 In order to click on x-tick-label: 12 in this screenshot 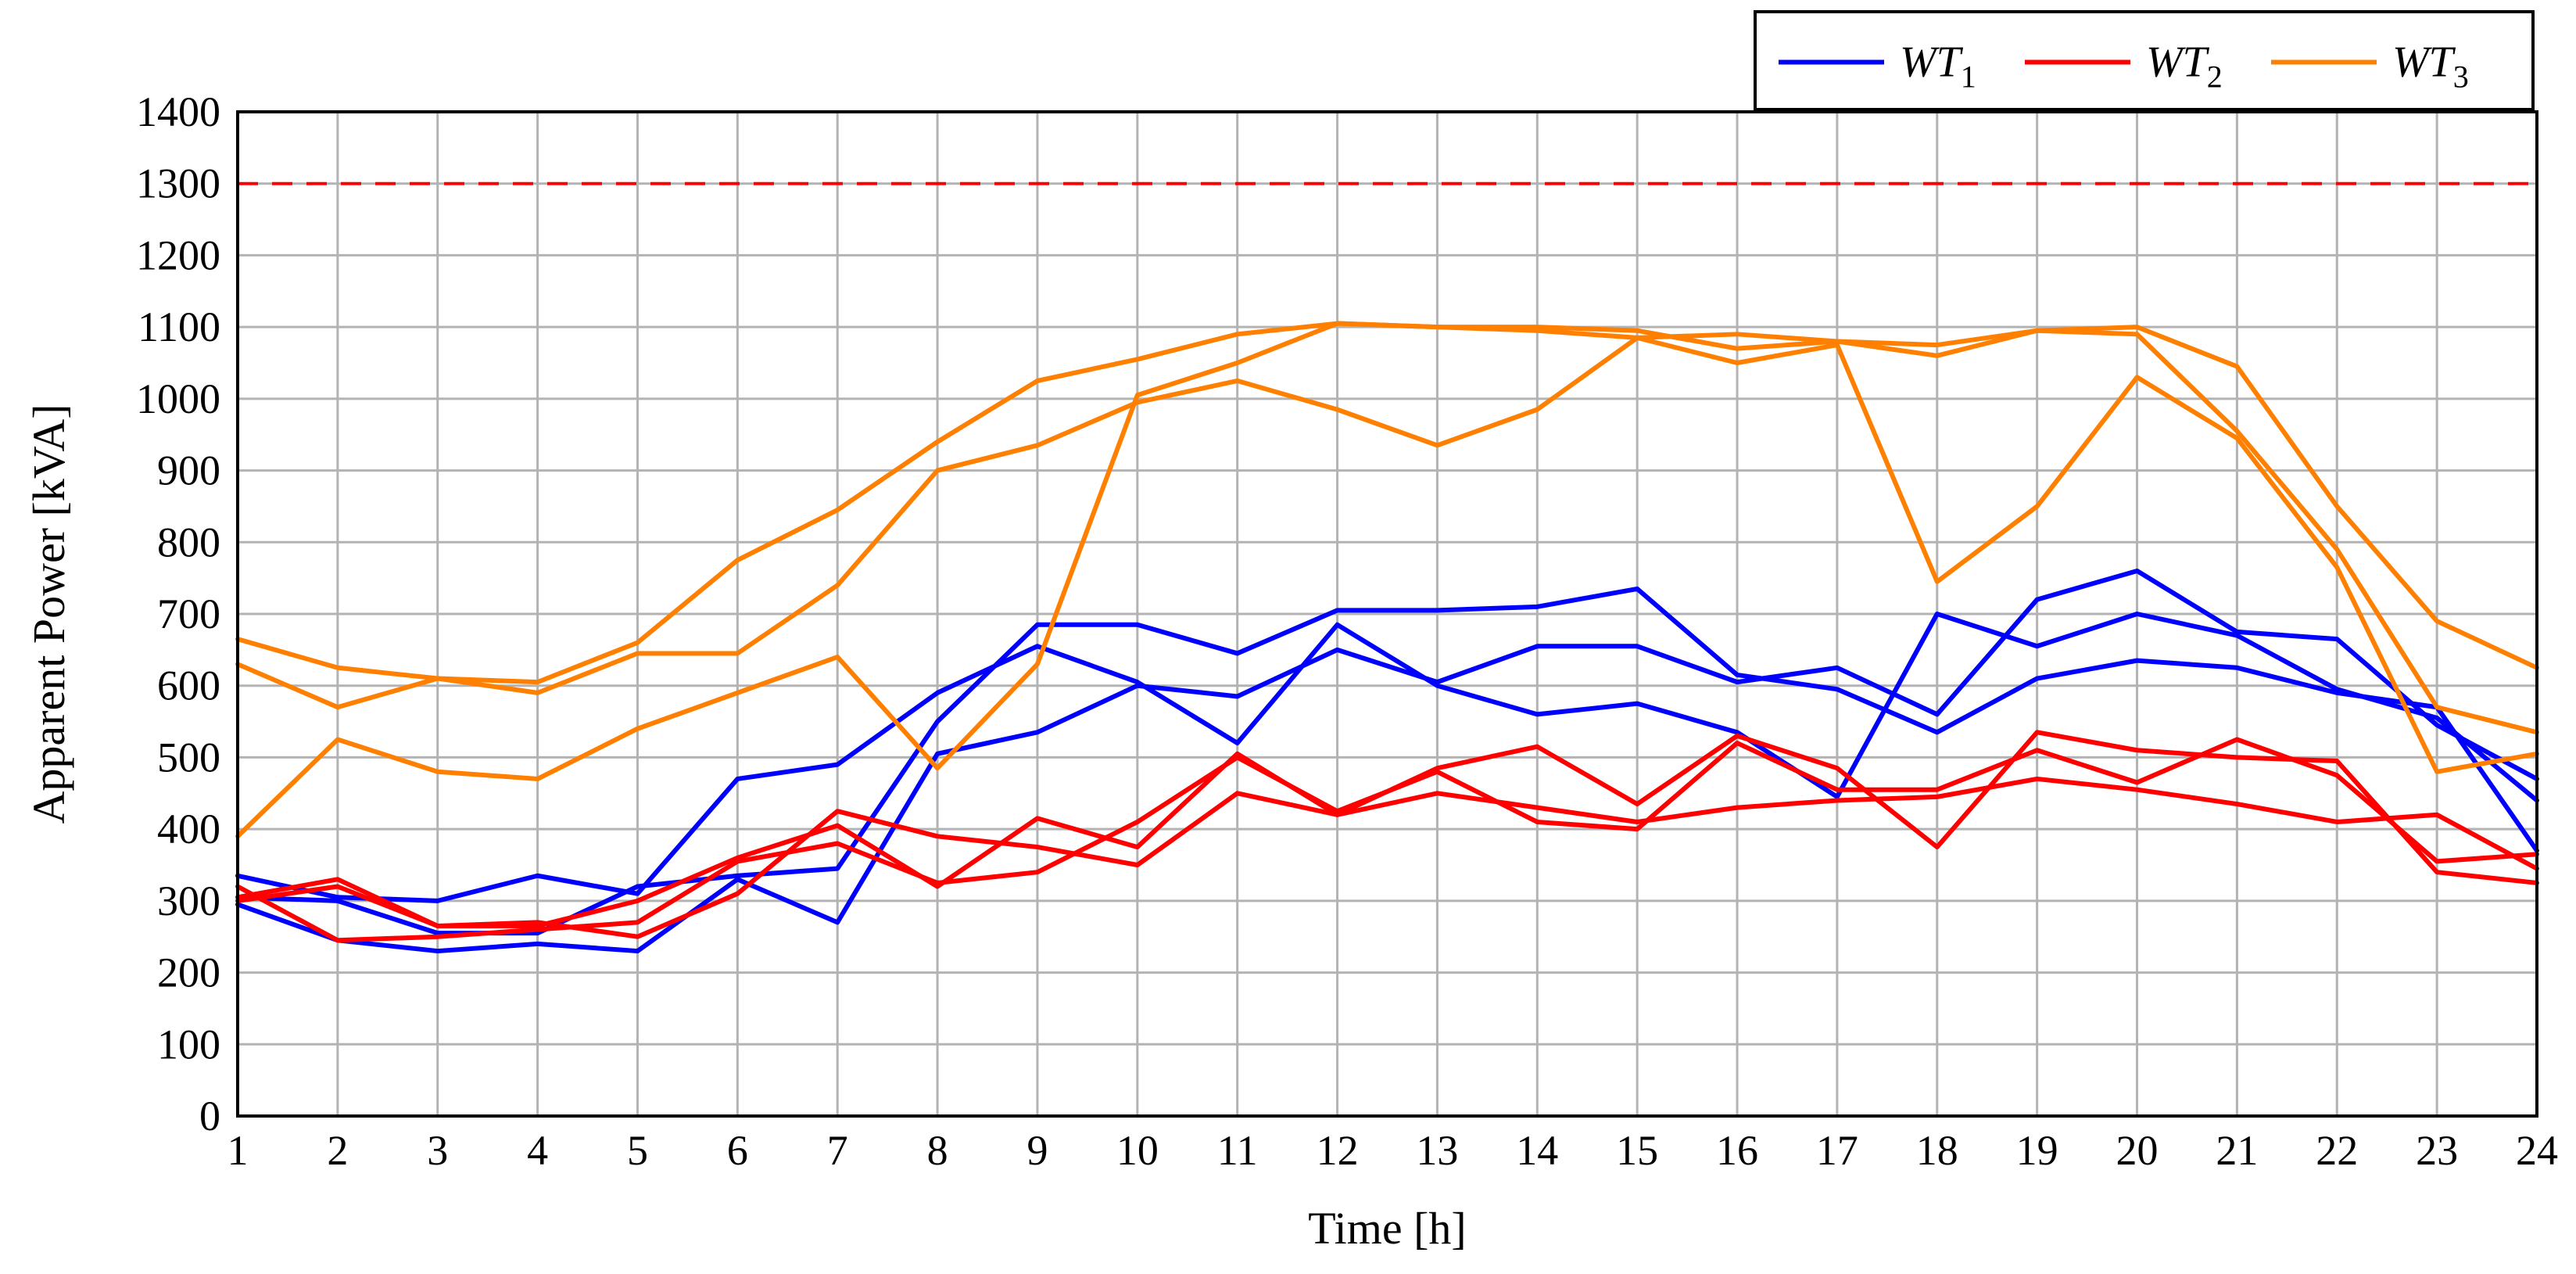, I will do `click(1338, 1150)`.